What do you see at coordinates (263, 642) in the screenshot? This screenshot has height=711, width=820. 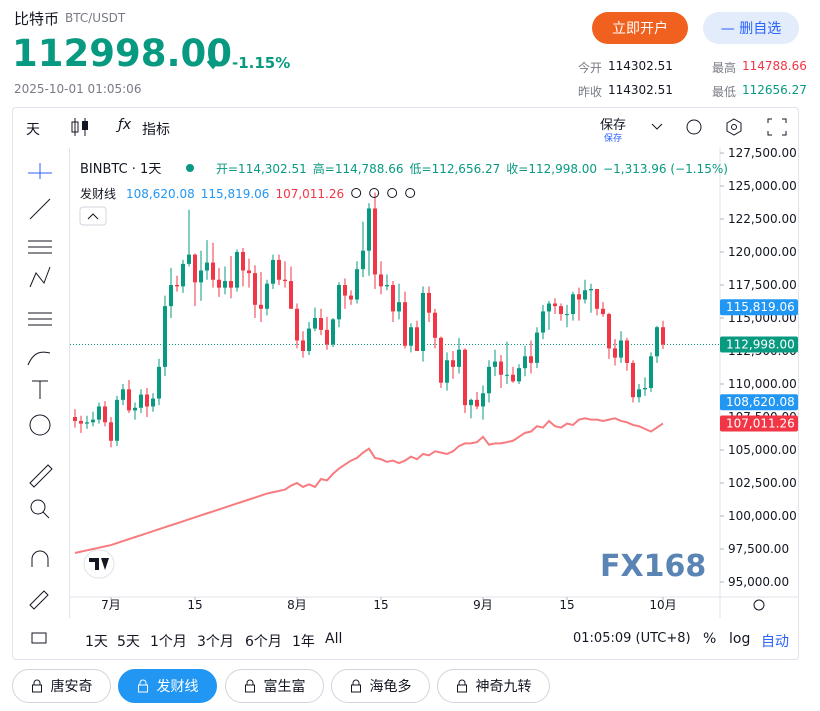 I see `range-button: 6个月` at bounding box center [263, 642].